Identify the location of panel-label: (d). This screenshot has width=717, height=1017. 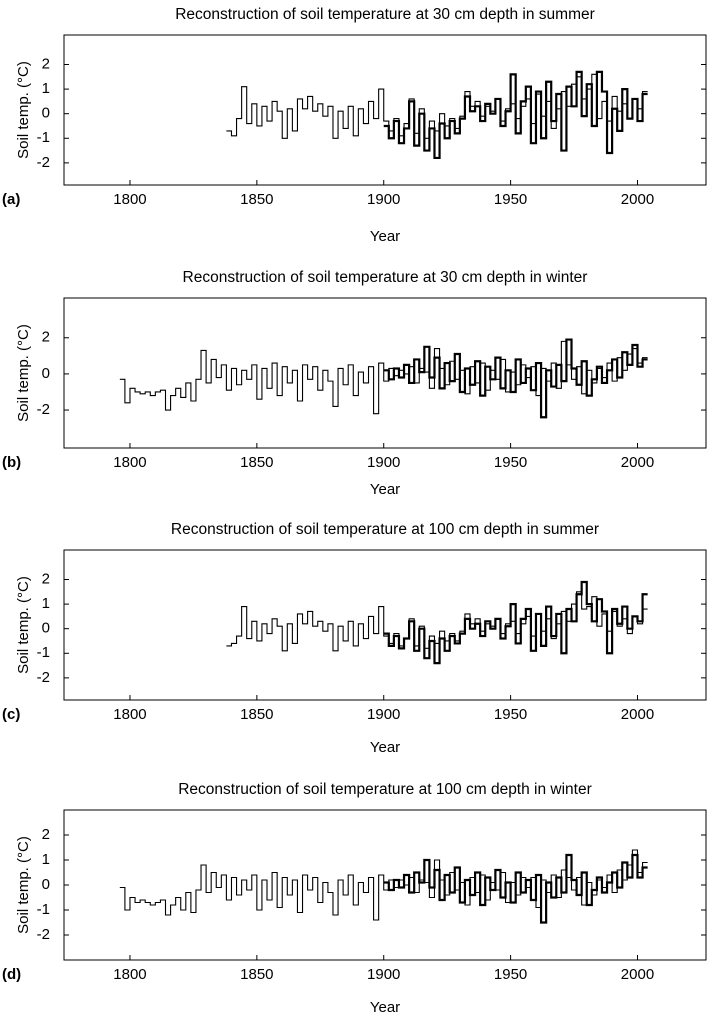
(11, 974).